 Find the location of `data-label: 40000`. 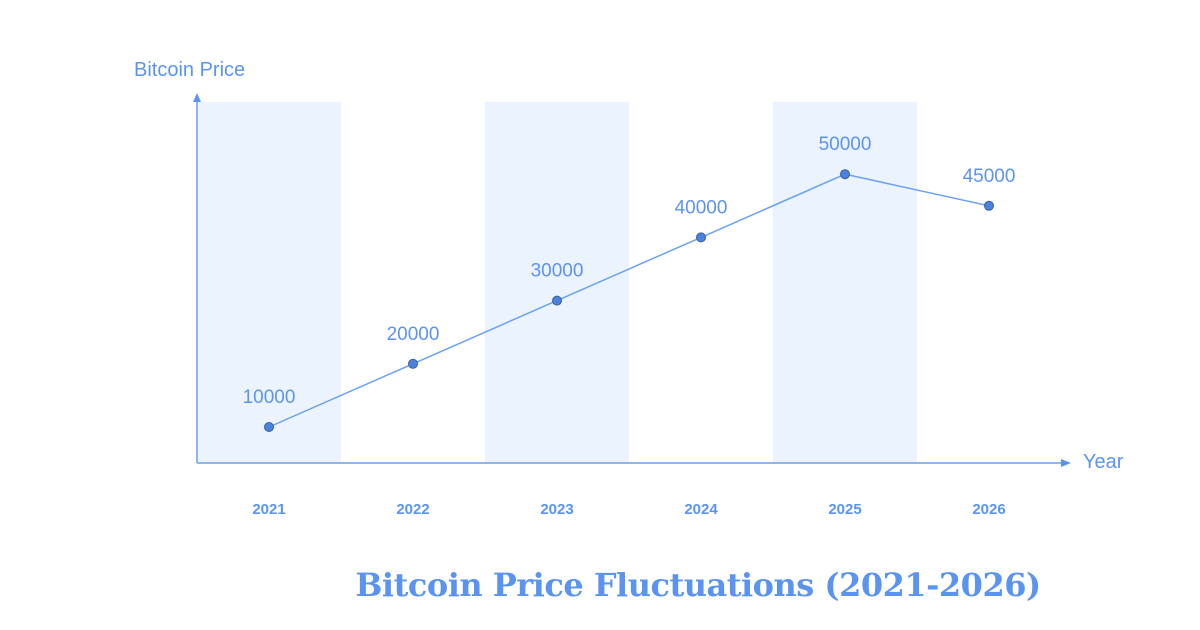

data-label: 40000 is located at coordinates (701, 207).